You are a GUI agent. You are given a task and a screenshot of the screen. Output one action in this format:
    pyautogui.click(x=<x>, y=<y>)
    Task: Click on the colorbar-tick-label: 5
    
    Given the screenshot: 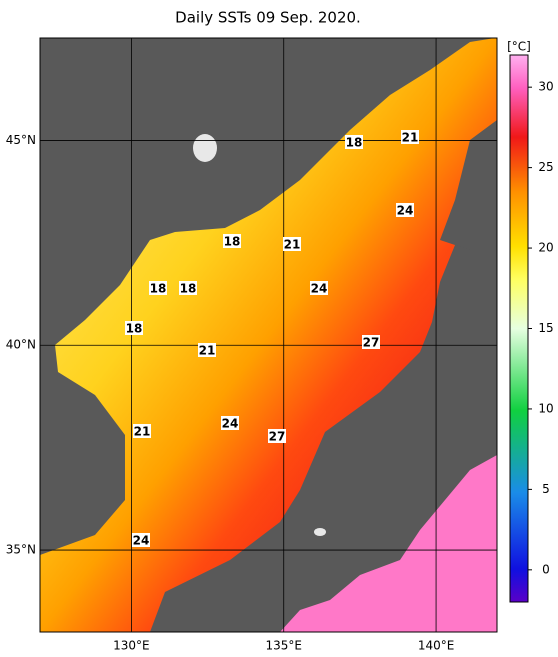 What is the action you would take?
    pyautogui.click(x=546, y=489)
    